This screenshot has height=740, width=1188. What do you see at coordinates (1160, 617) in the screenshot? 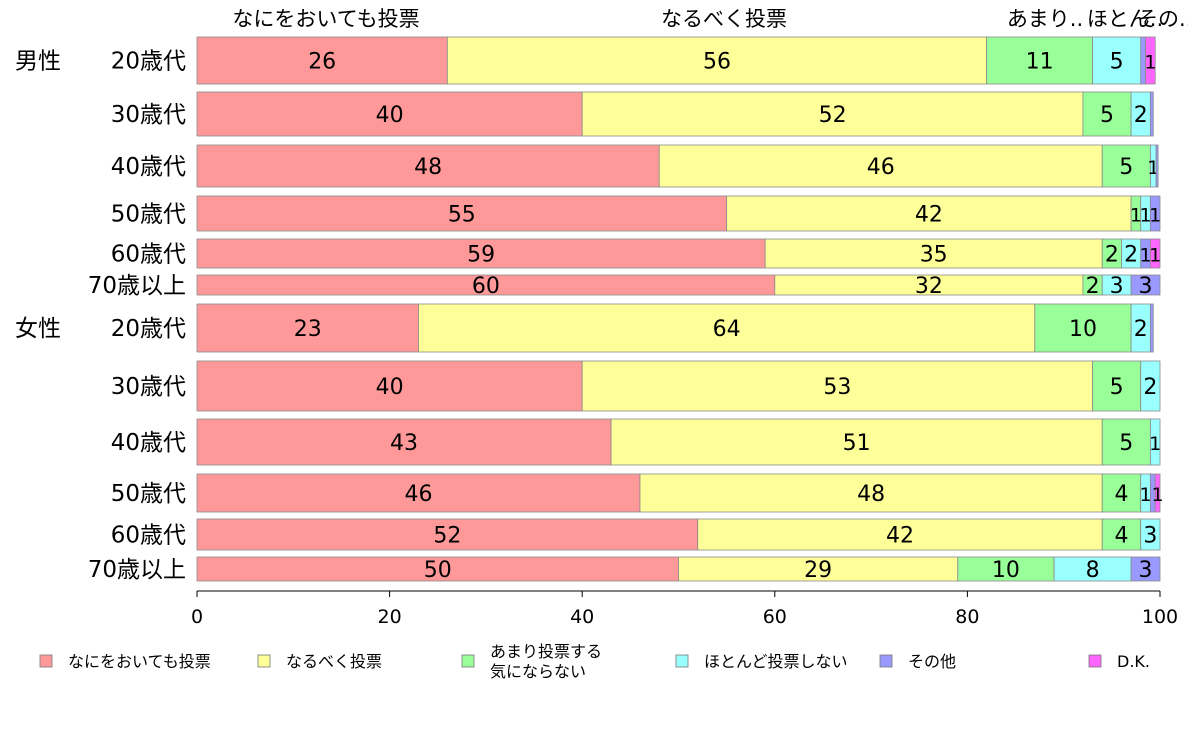
I see `x-tick-label: 100` at bounding box center [1160, 617].